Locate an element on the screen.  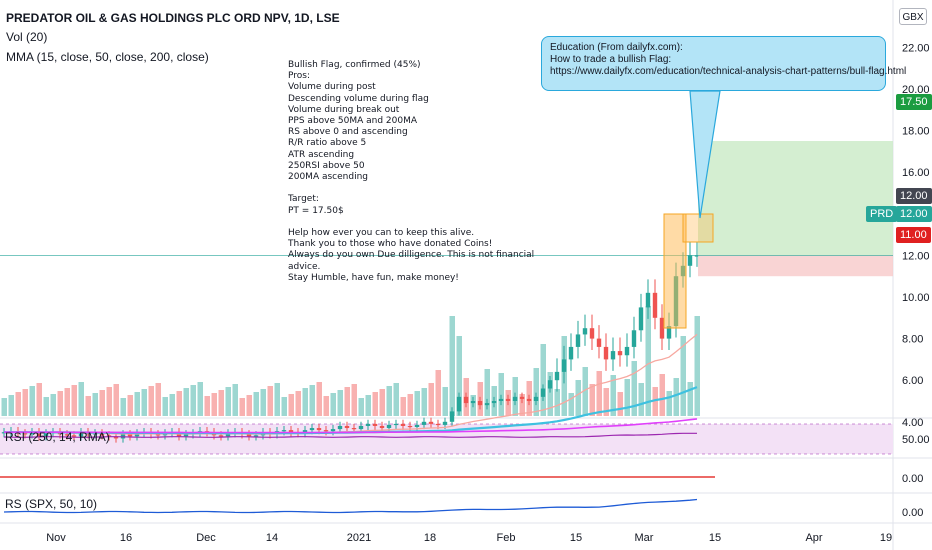
note-line: PPS above 50MA and 200MA is located at coordinates (353, 121).